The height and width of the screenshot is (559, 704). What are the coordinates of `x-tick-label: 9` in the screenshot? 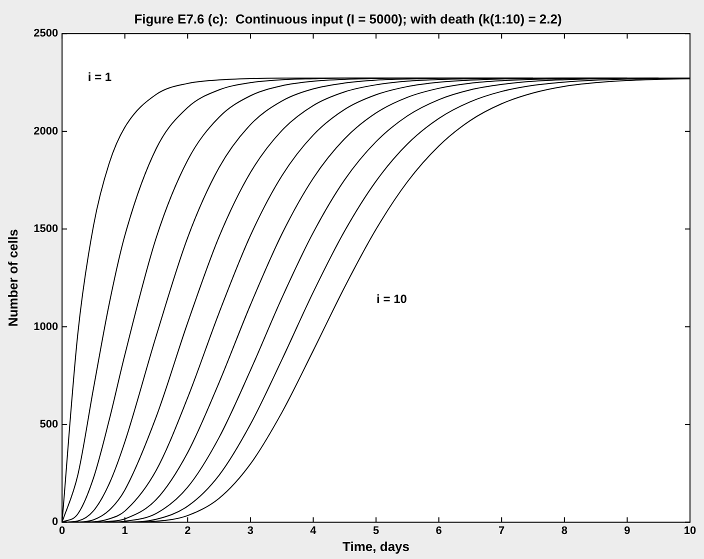 It's located at (627, 530).